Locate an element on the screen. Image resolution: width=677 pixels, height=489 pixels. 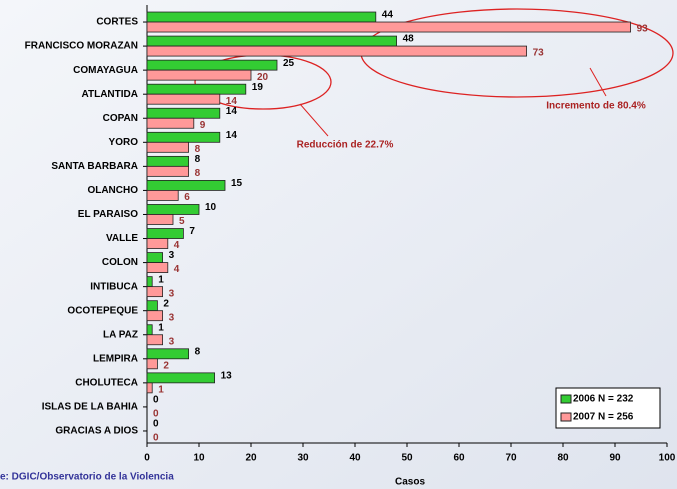
value-label: 25 is located at coordinates (289, 63).